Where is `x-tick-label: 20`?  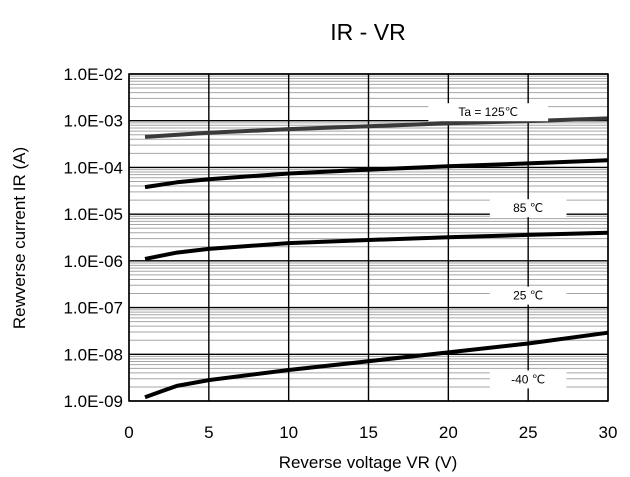
x-tick-label: 20 is located at coordinates (448, 432).